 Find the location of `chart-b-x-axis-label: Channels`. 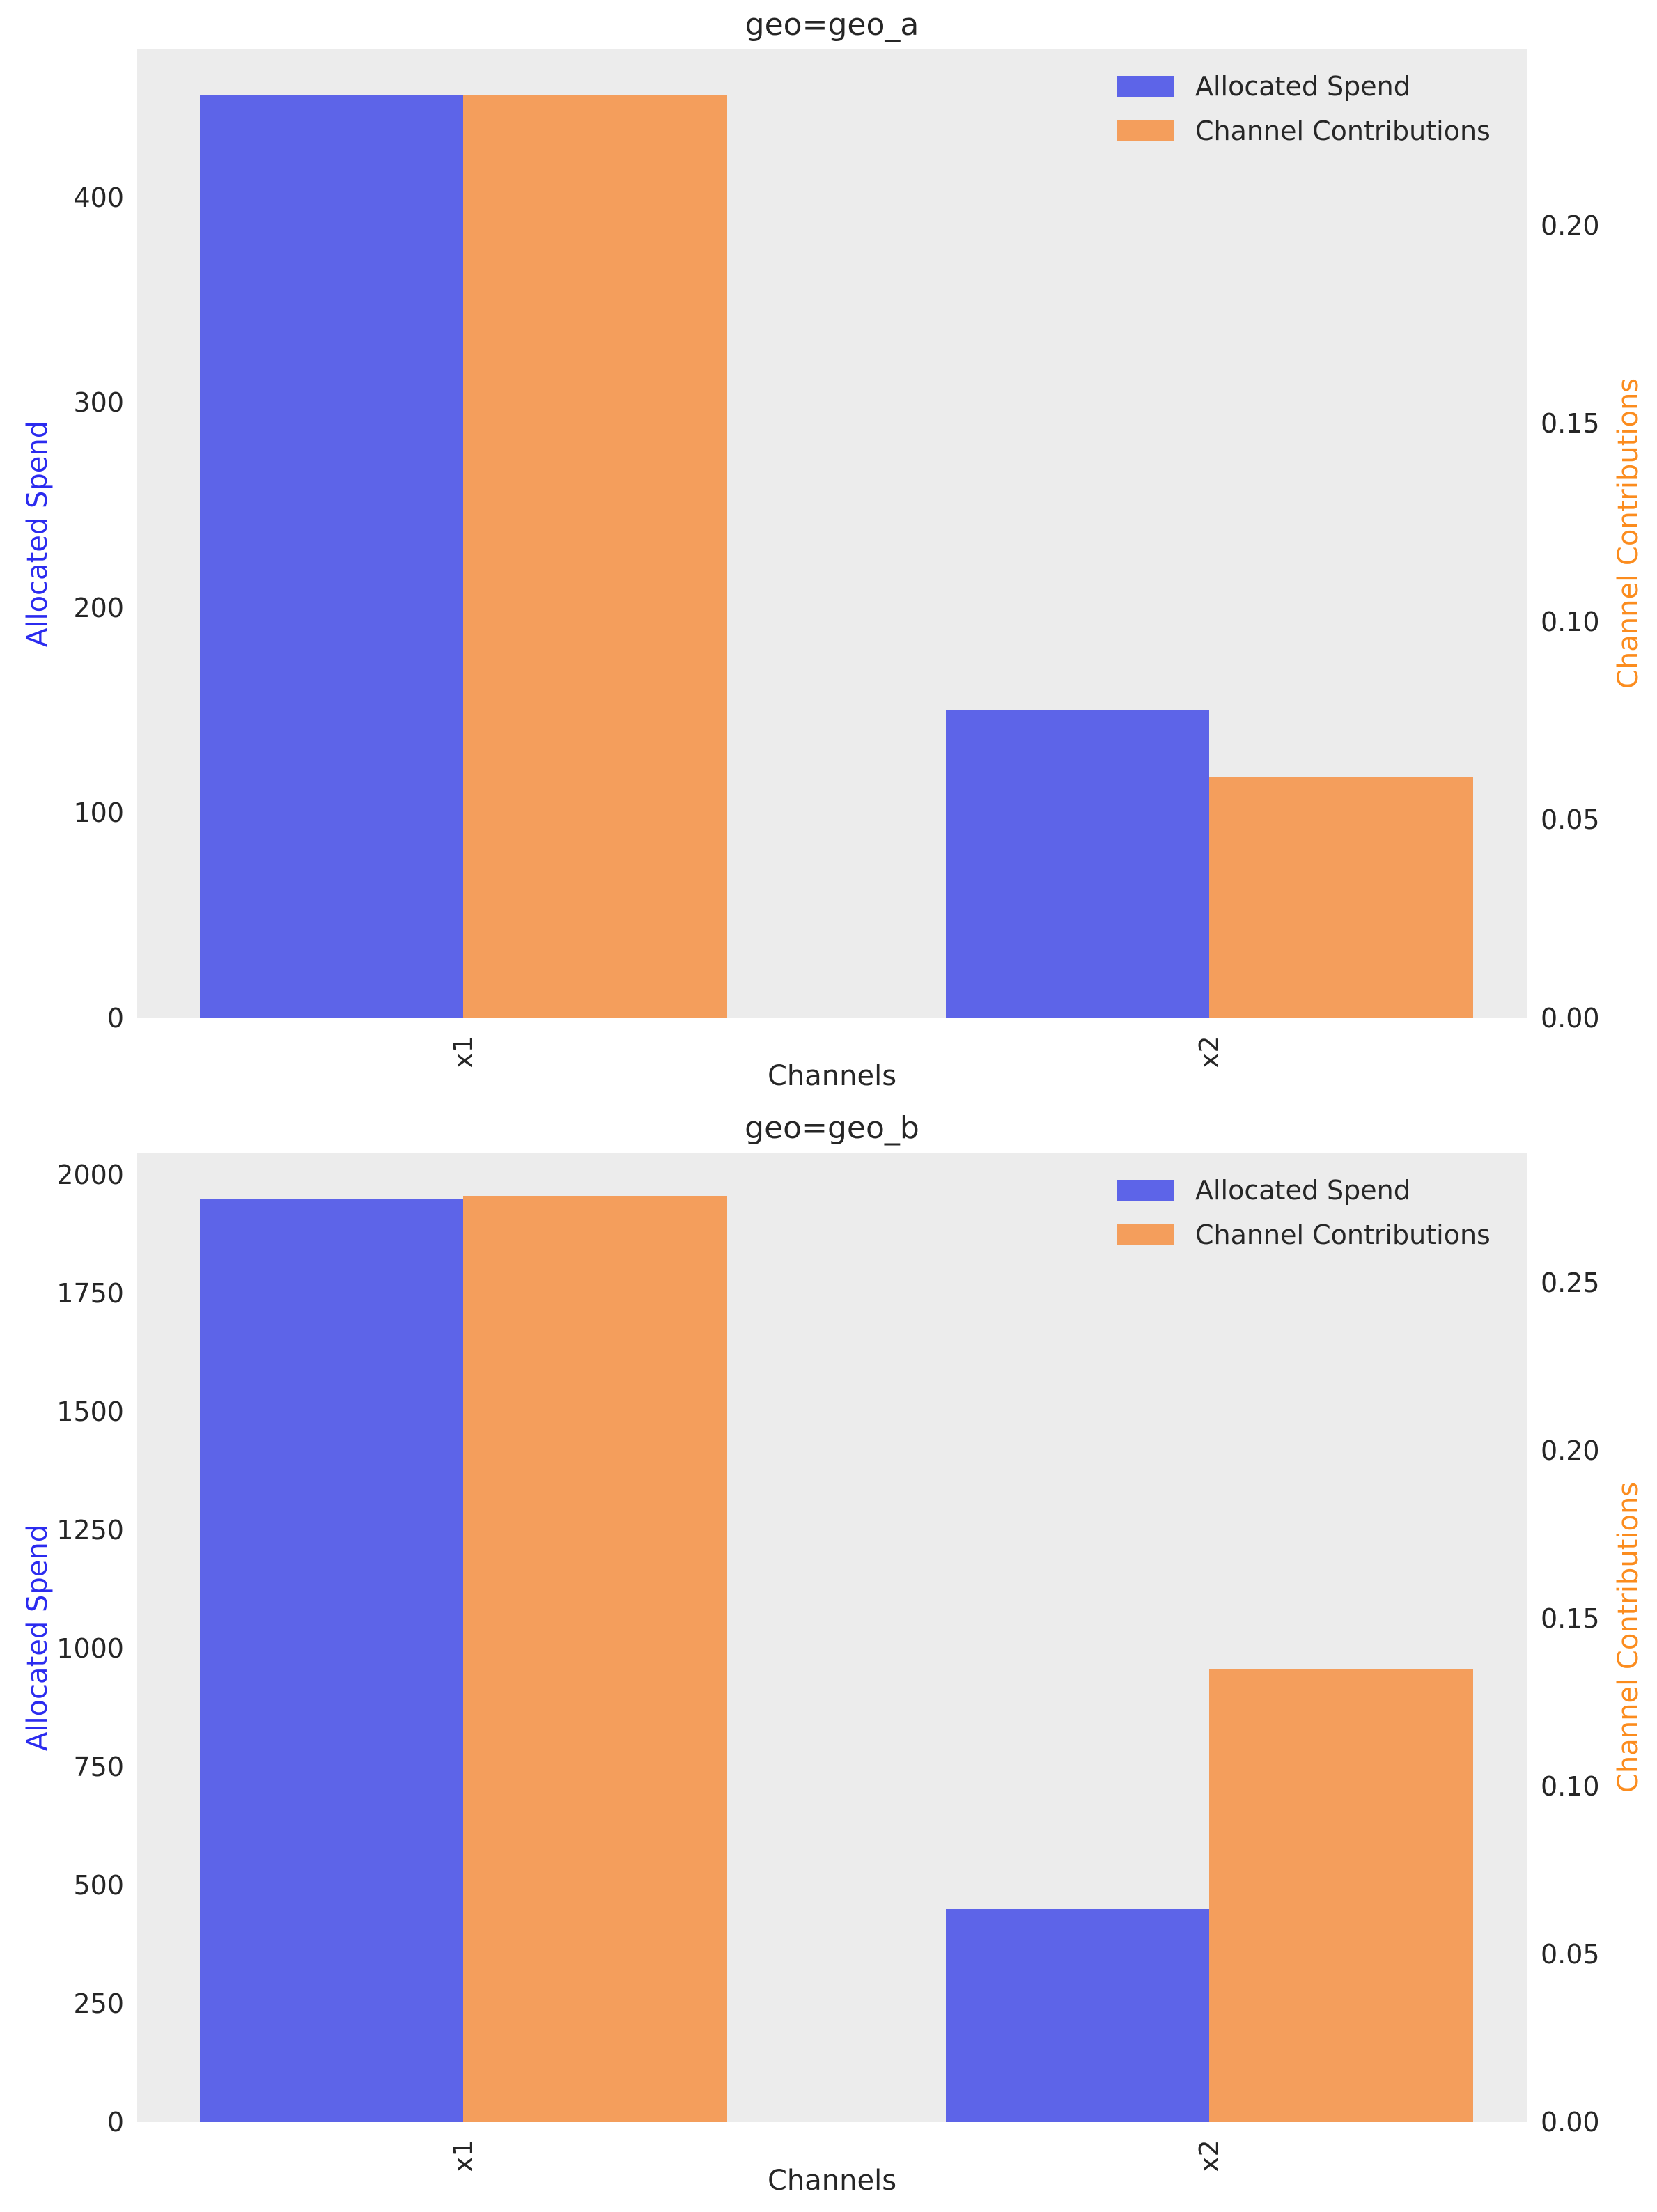

chart-b-x-axis-label: Channels is located at coordinates (832, 2181).